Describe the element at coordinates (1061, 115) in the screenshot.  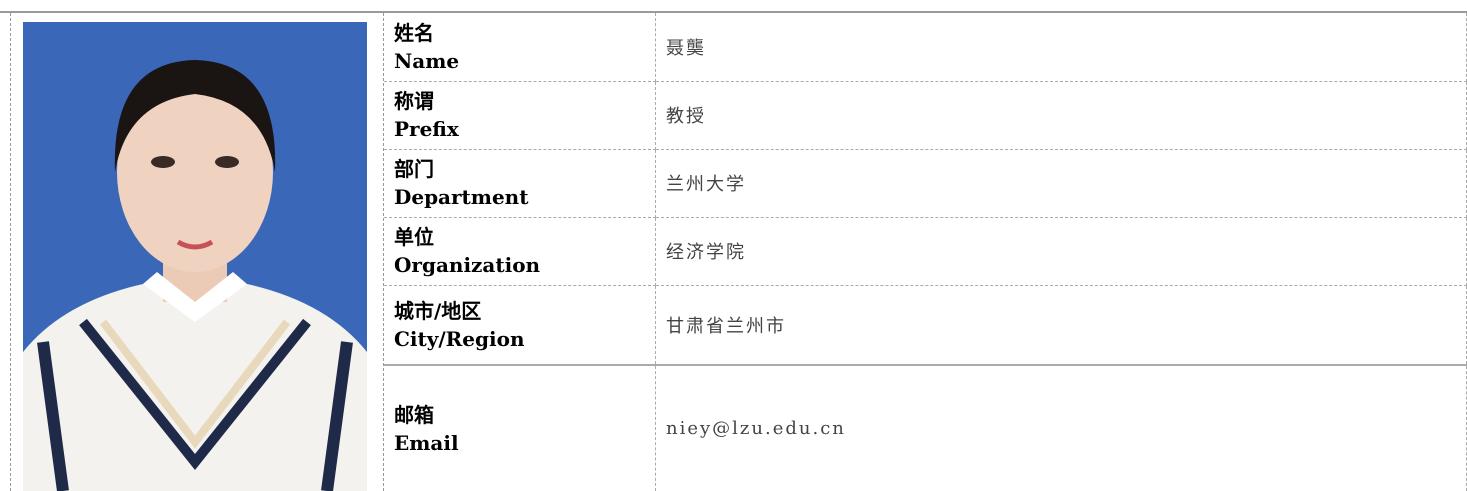
I see `value-cell: 教授` at that location.